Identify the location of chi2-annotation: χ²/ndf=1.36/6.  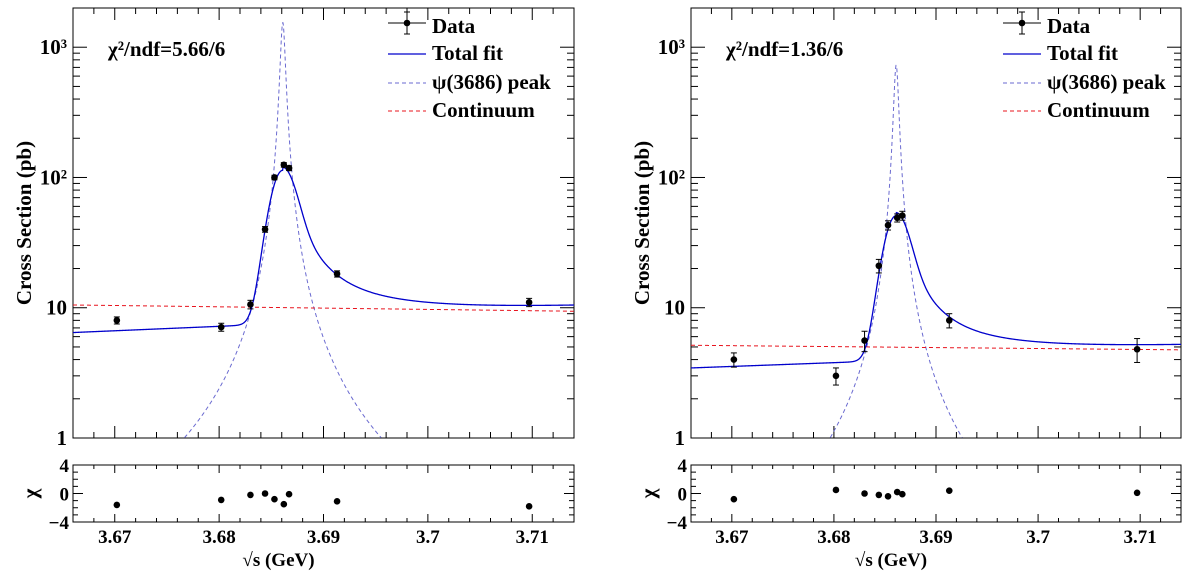
(784, 49).